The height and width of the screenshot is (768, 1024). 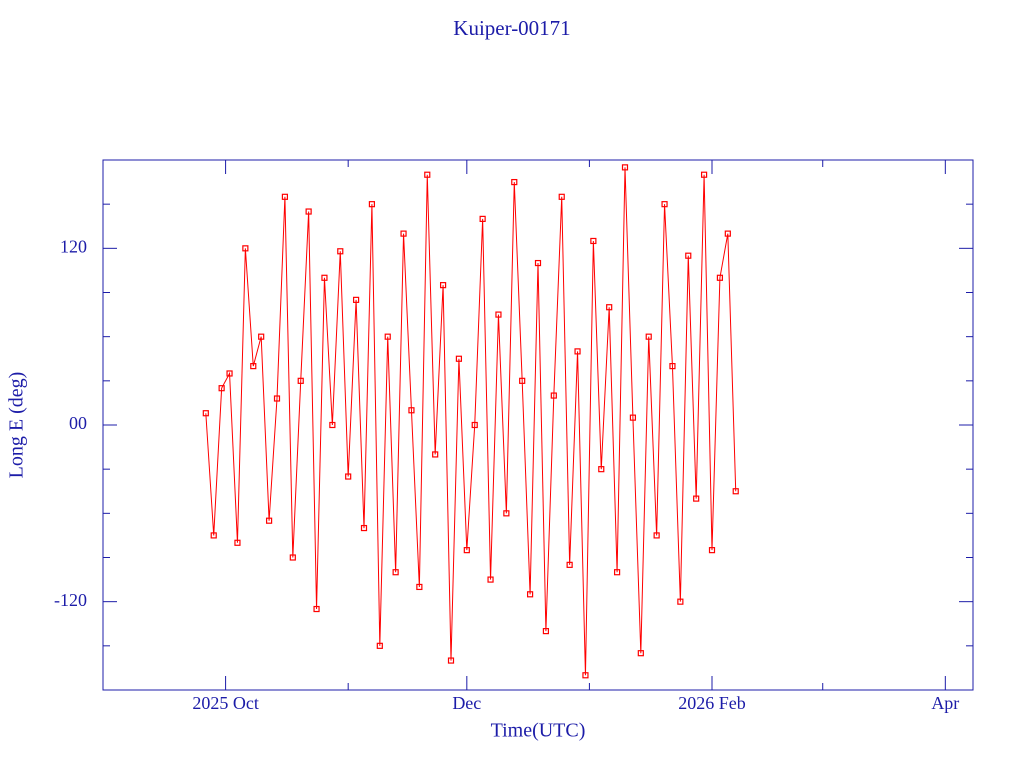 What do you see at coordinates (78, 423) in the screenshot?
I see `y-tick-label: 00` at bounding box center [78, 423].